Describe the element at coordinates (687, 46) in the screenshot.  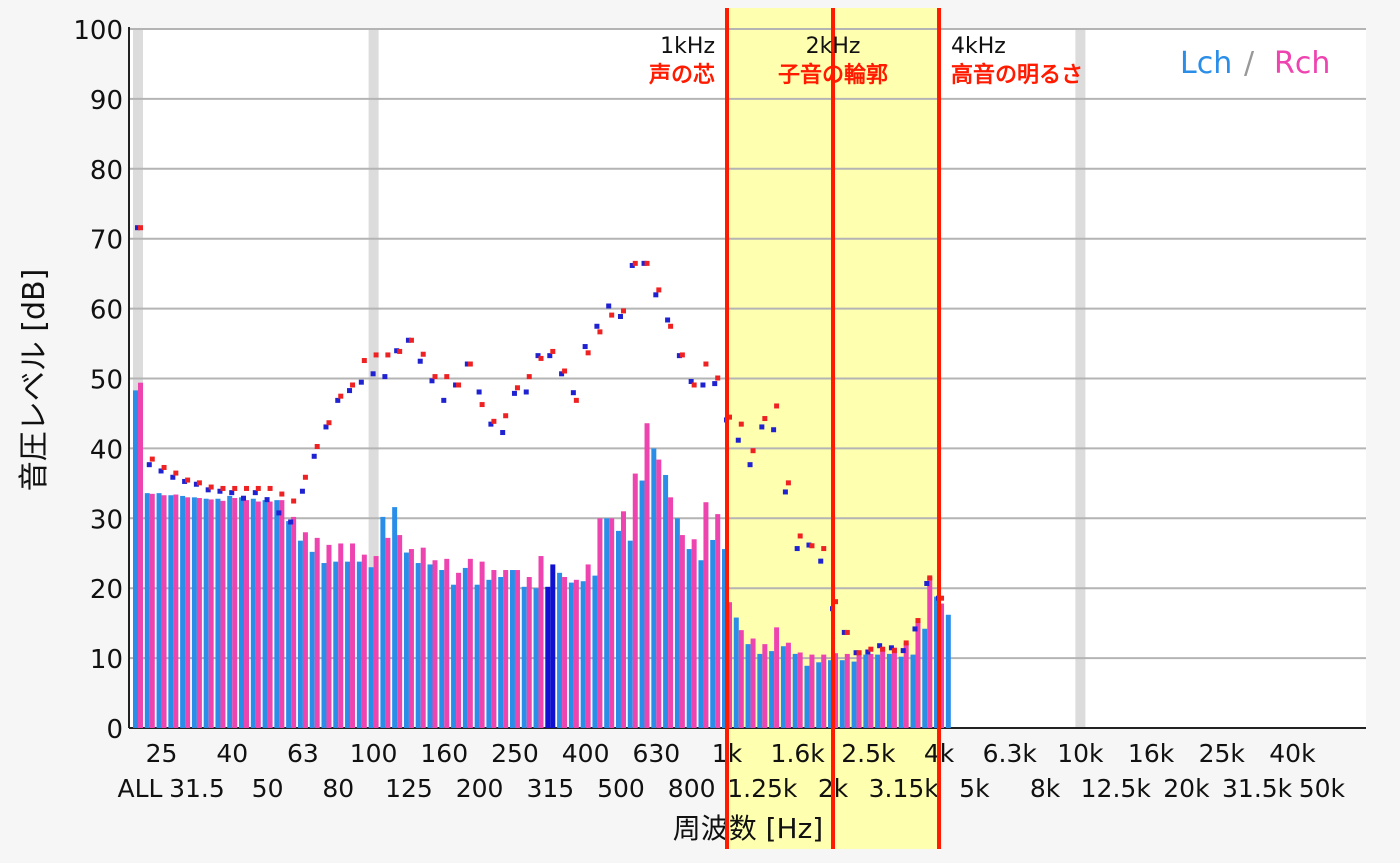
I see `marker-freq-label: 1kHz` at that location.